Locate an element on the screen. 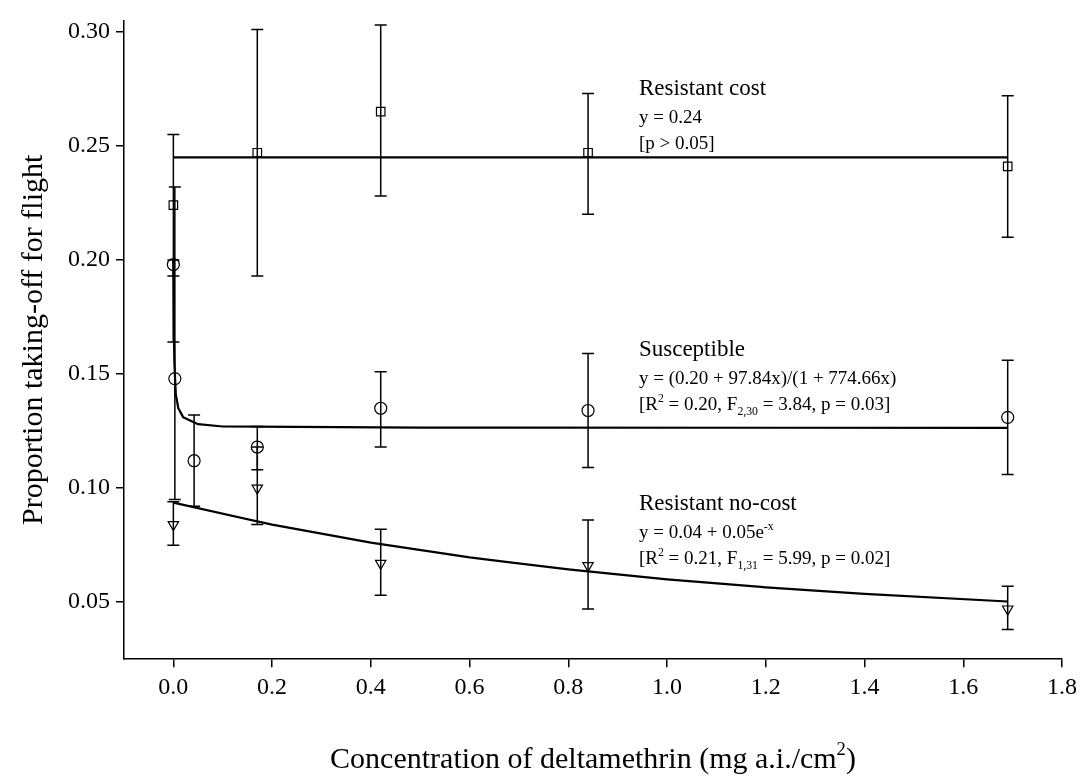 The width and height of the screenshot is (1083, 778). y-tick-label: 0.10 is located at coordinates (89, 486).